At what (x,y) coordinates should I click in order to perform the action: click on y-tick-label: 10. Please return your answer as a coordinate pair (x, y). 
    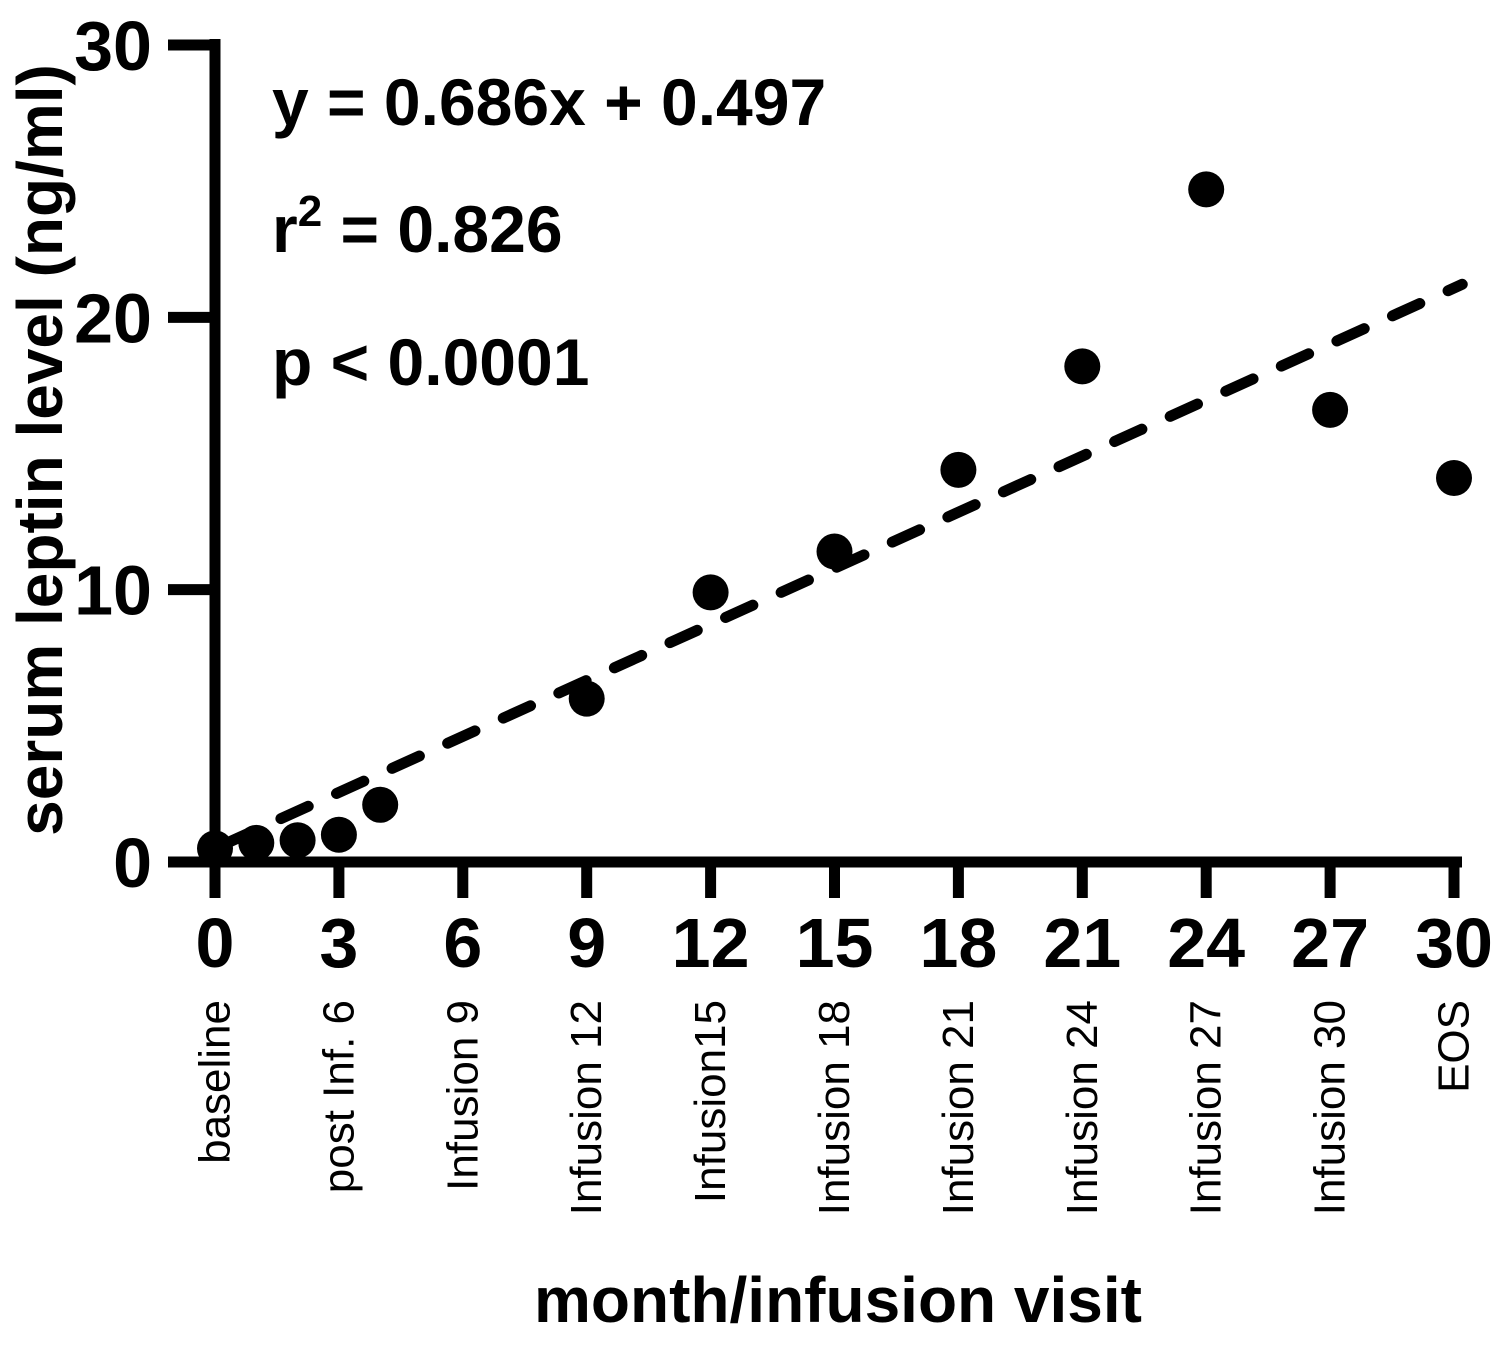
    Looking at the image, I should click on (113, 591).